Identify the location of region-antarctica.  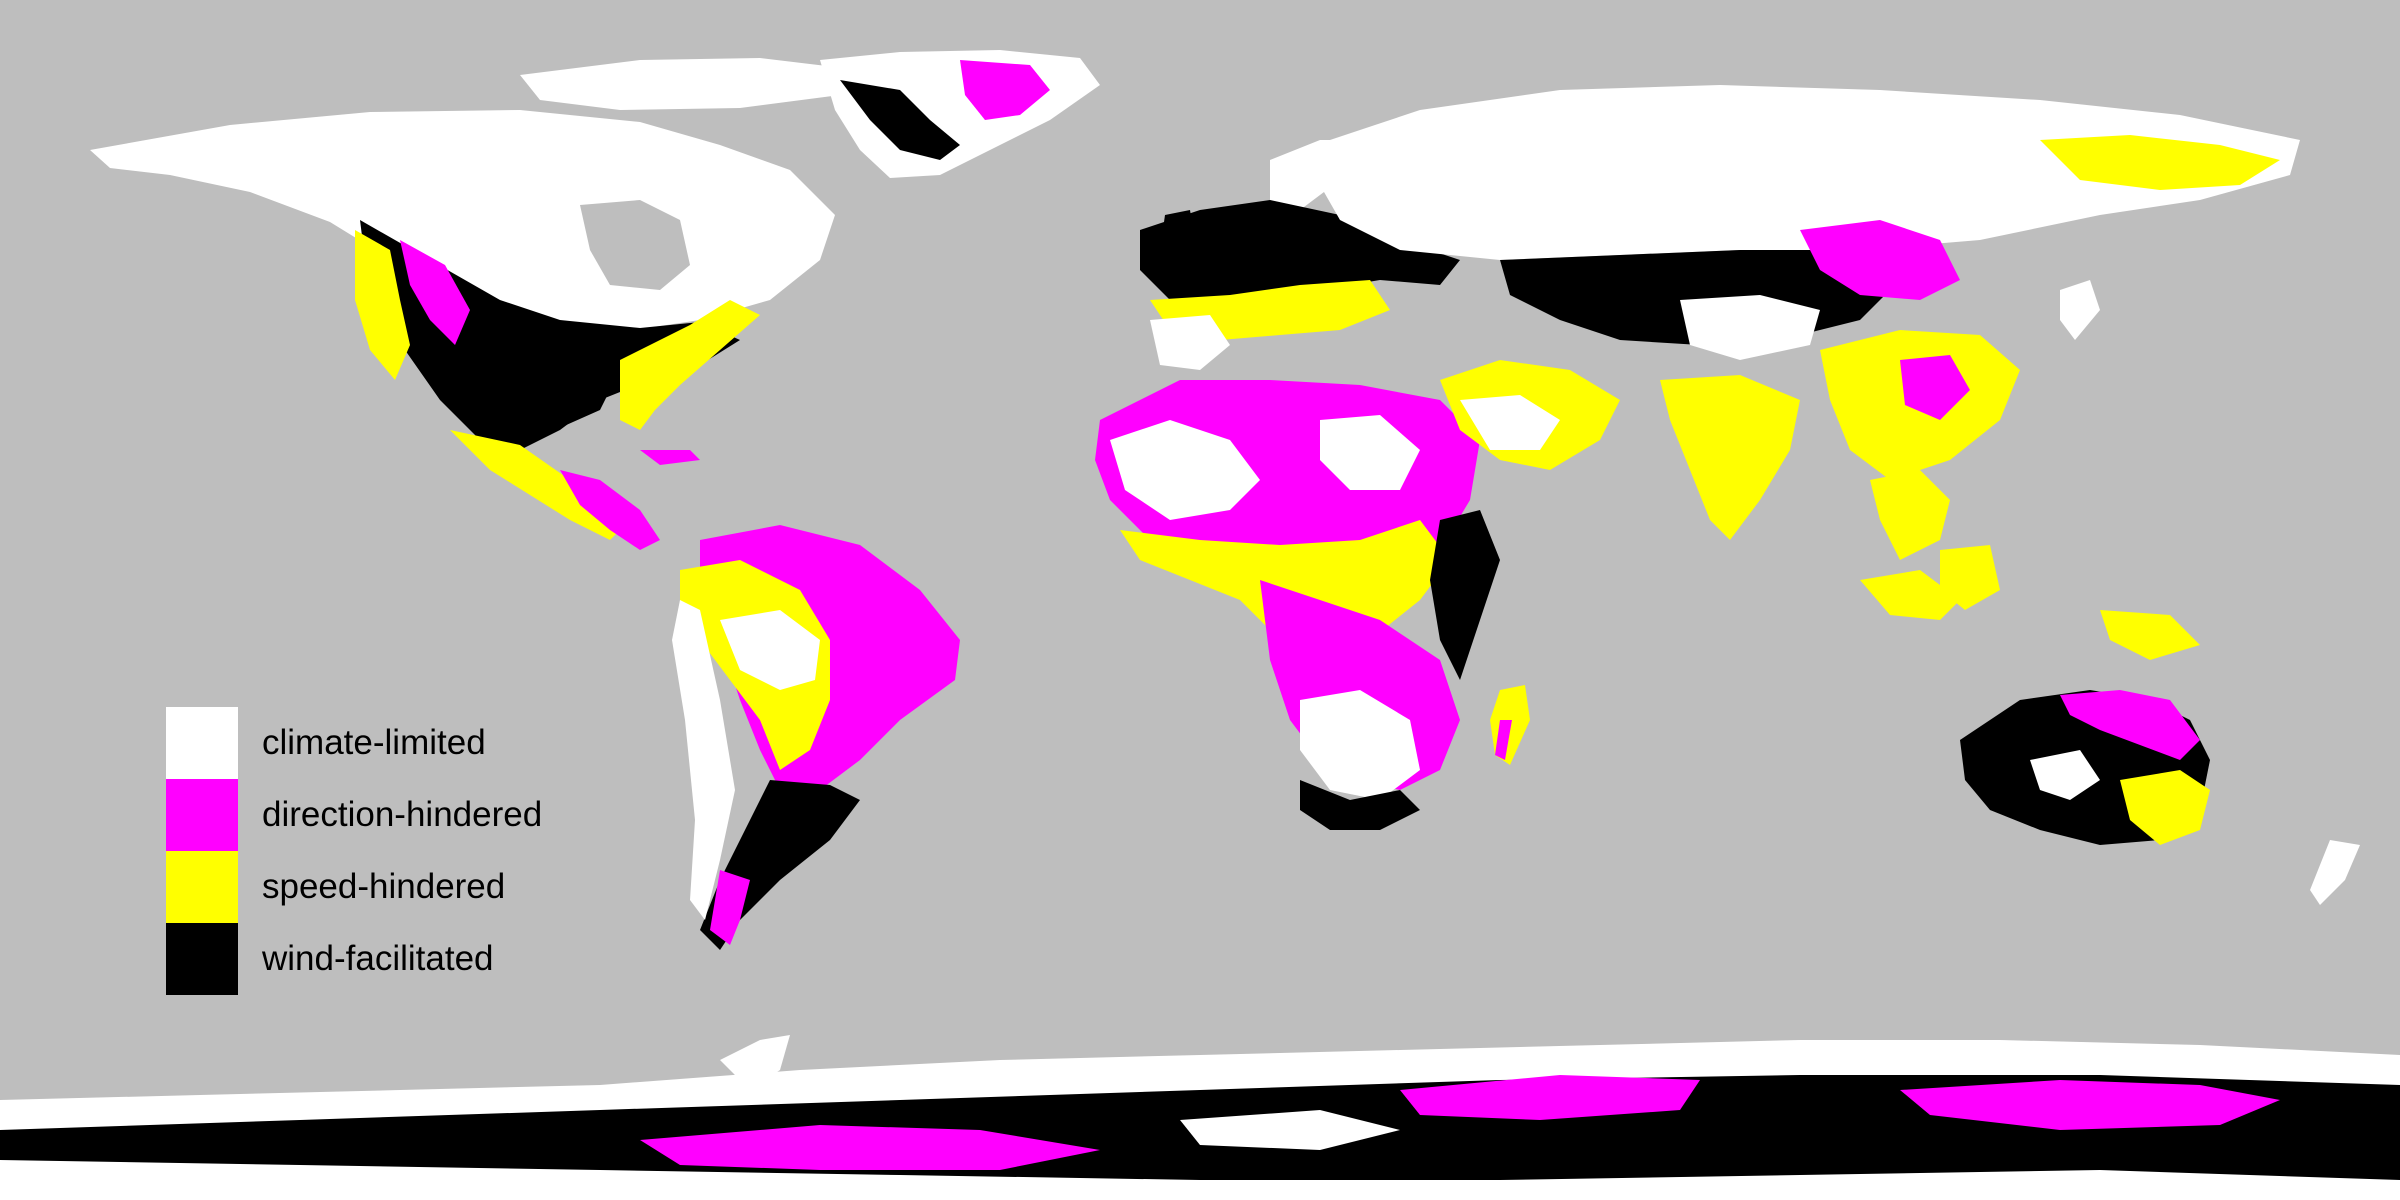
(1200, 1117).